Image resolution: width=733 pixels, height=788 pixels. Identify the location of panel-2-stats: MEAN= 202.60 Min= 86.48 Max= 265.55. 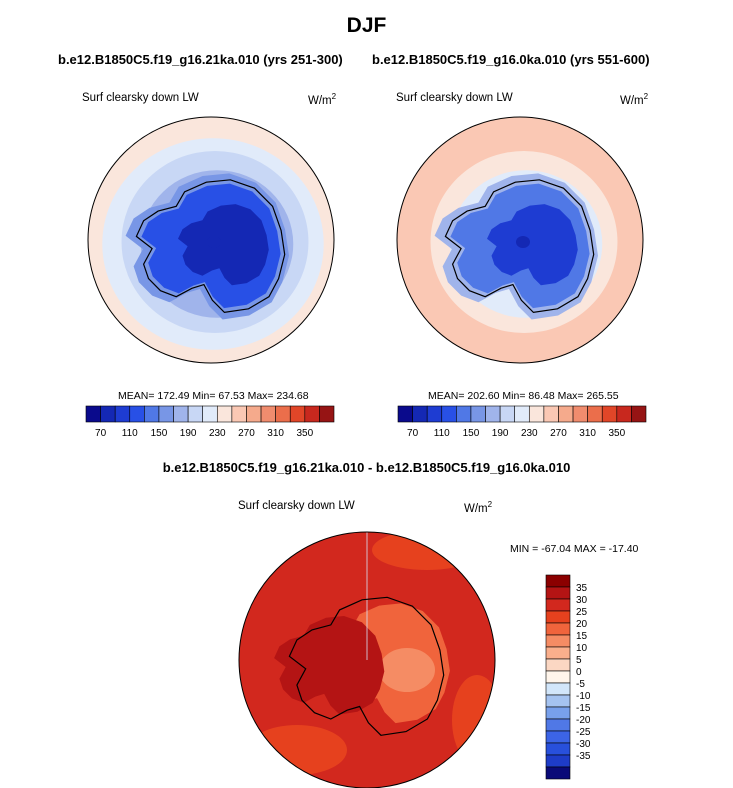
(523, 396).